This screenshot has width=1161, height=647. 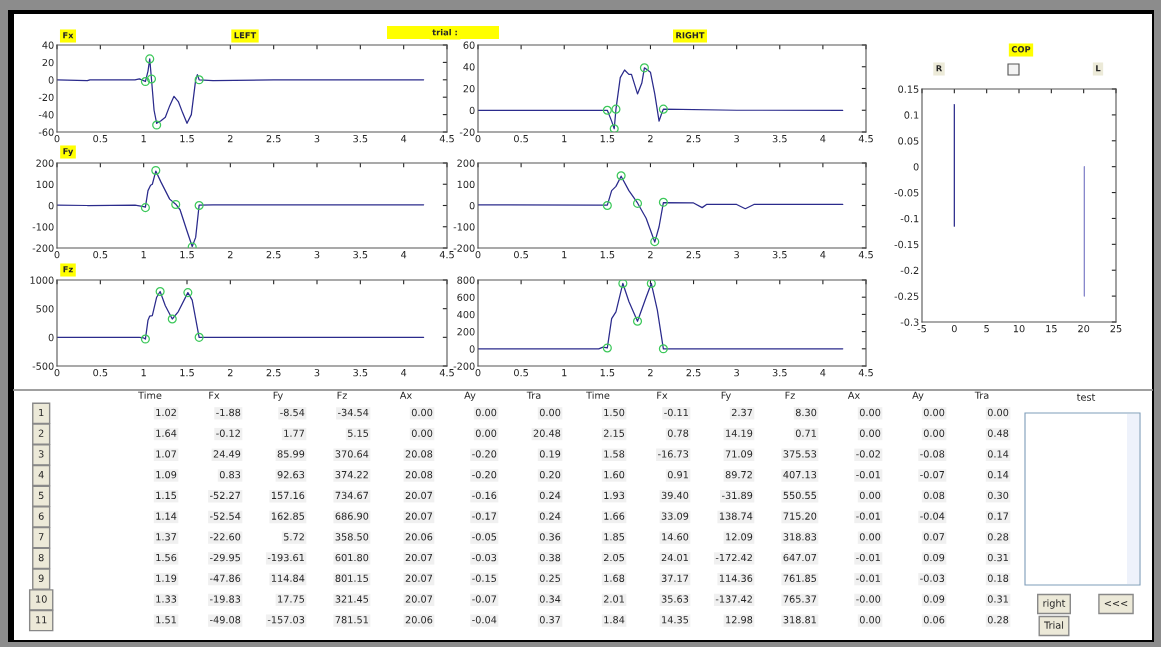 I want to click on text: -0.20, so click(x=484, y=454).